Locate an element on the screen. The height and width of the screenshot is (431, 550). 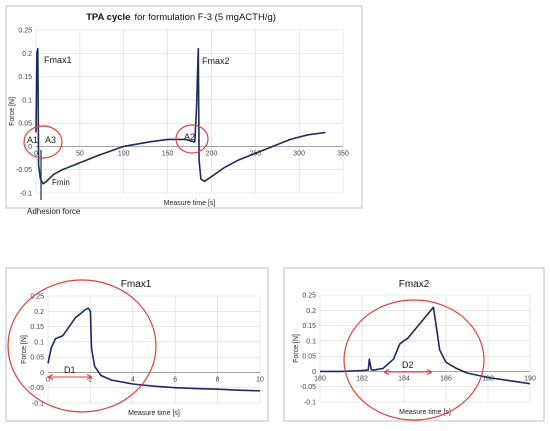
x-tick-label: 150 is located at coordinates (168, 153).